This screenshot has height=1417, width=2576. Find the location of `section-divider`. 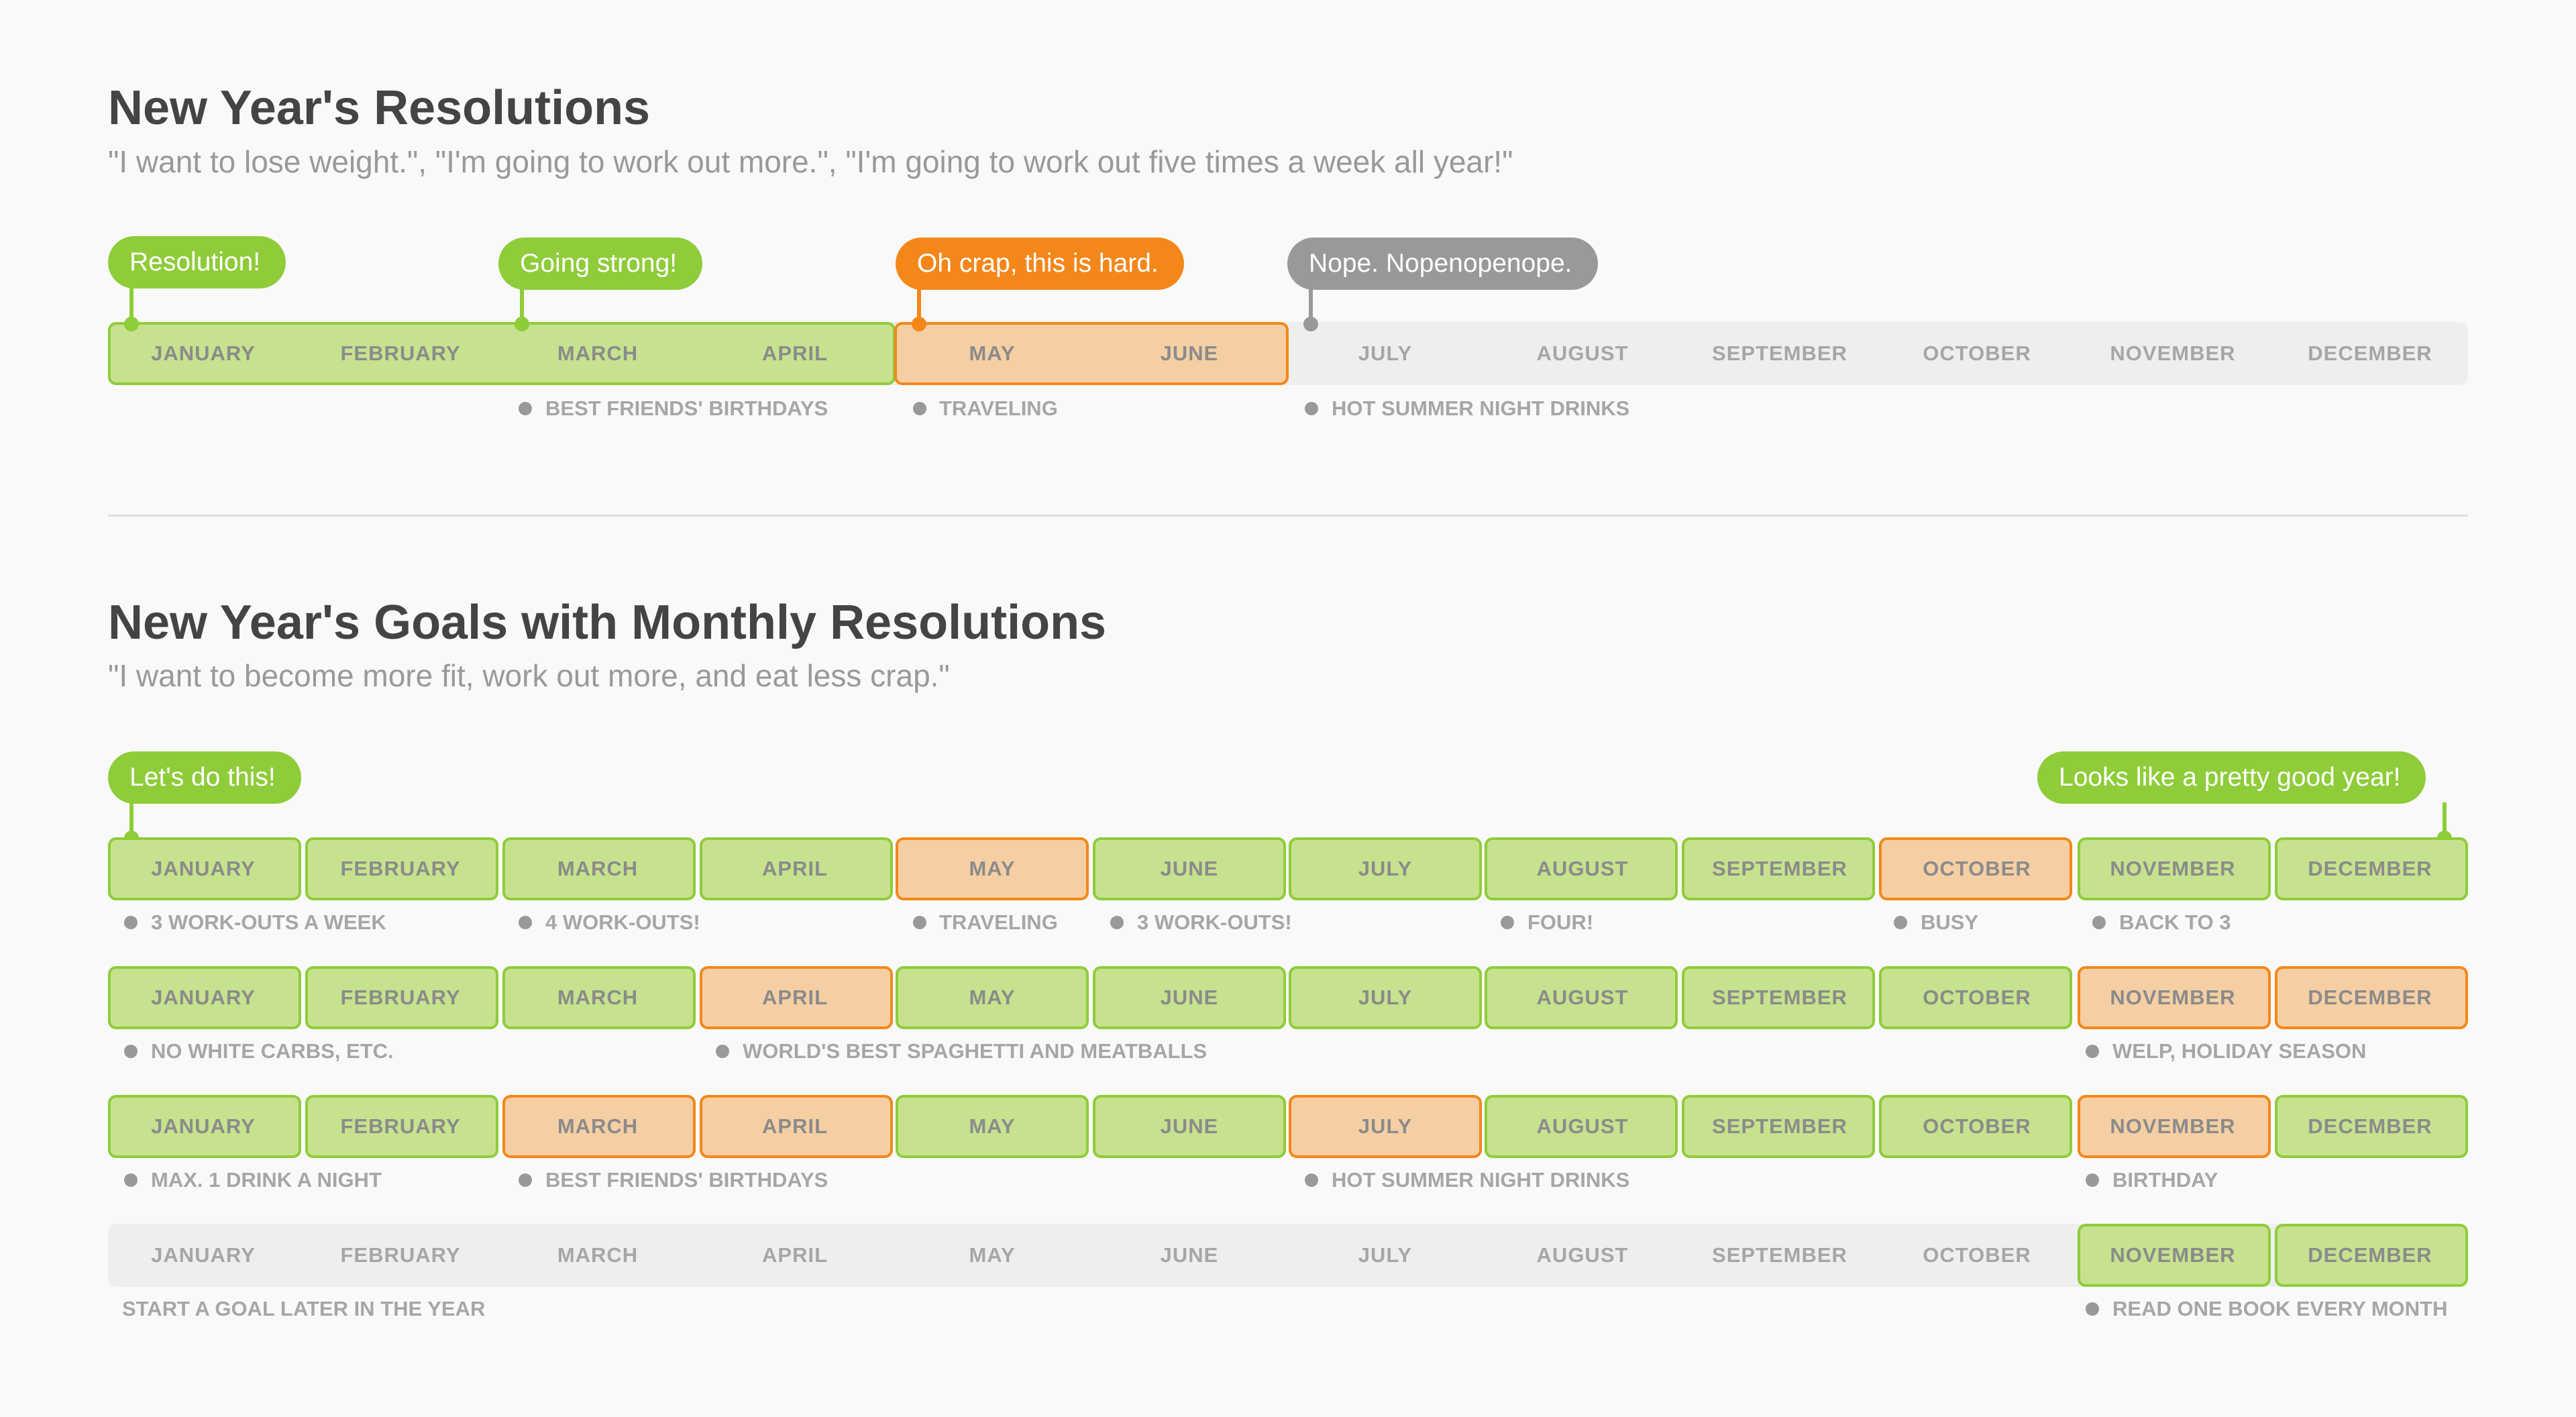

section-divider is located at coordinates (1288, 516).